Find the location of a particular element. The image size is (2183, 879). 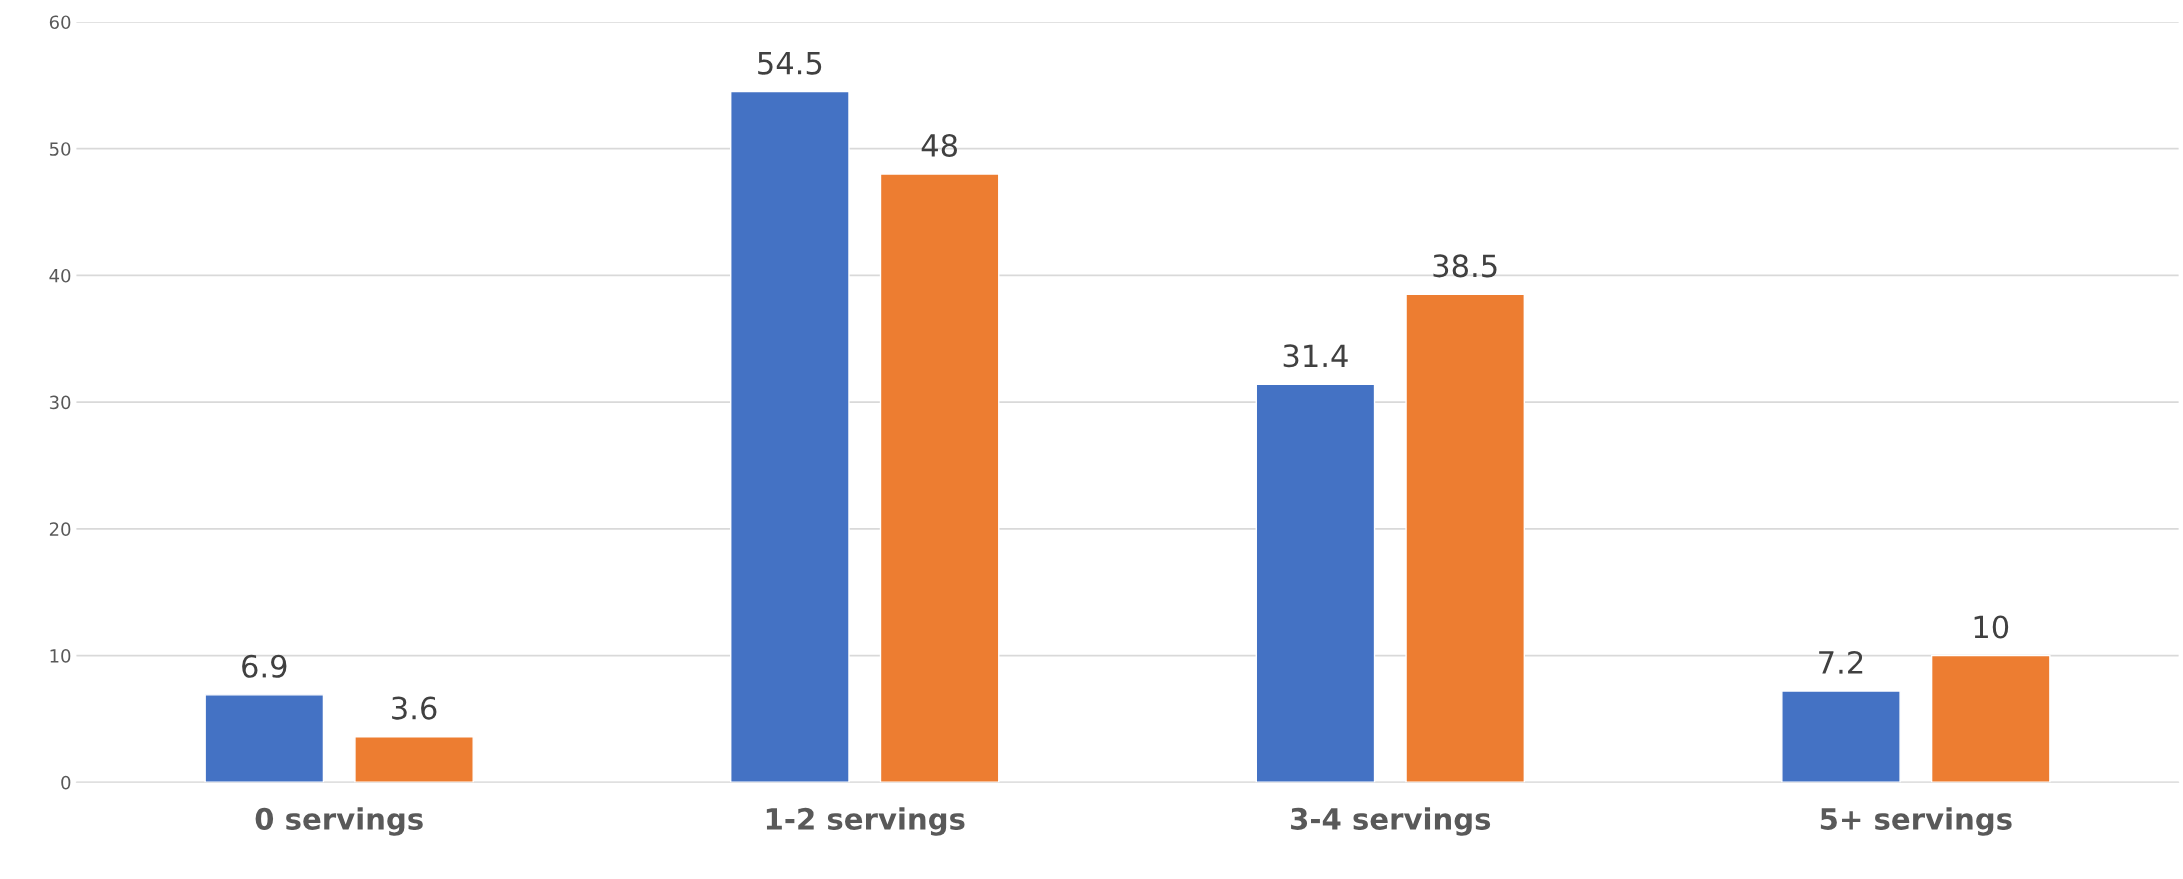

y-tick-label: 60 is located at coordinates (60, 22).